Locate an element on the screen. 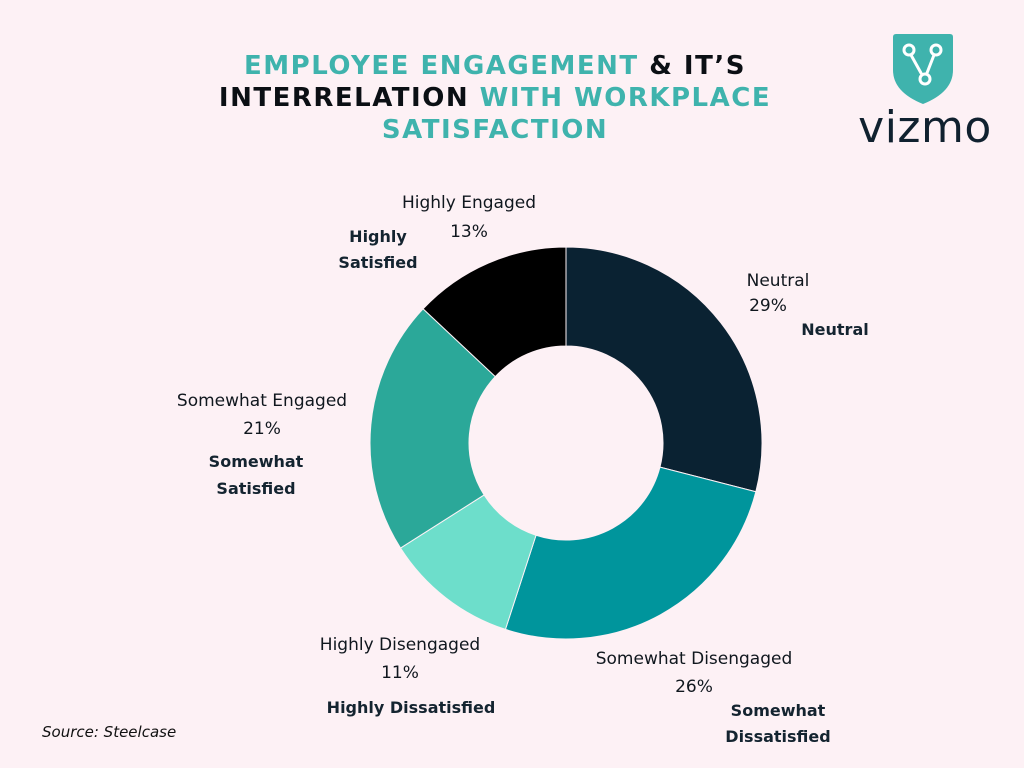 The image size is (1024, 768). title-part-2: & It’s is located at coordinates (692, 66).